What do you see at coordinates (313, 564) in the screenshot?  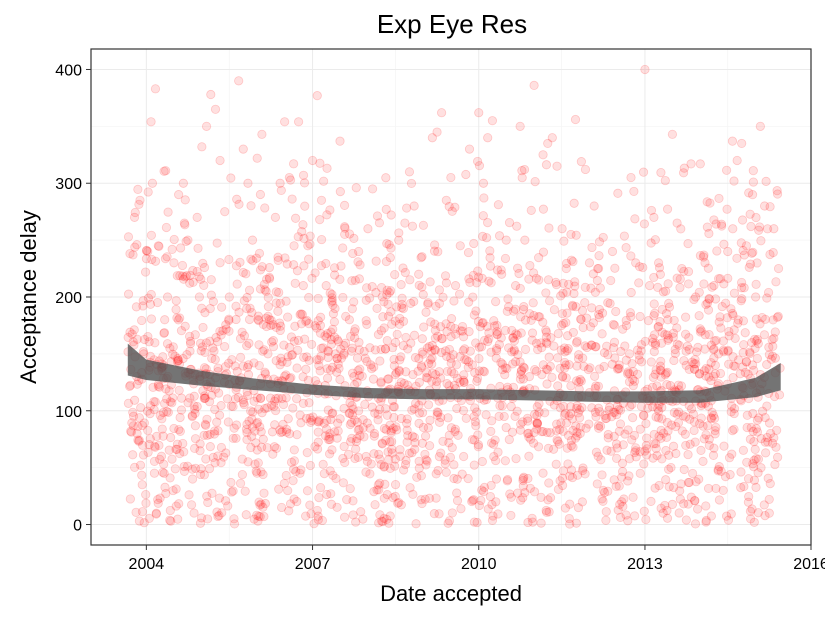 I see `x-tick-label: 2007` at bounding box center [313, 564].